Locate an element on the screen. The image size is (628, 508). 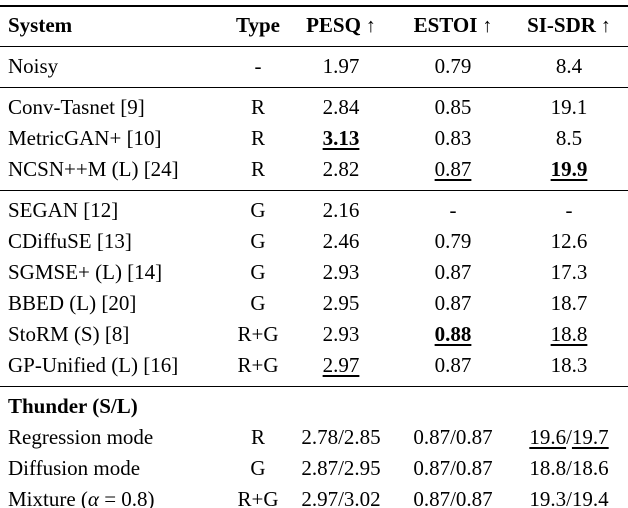
cell-system: SEGAN [12] is located at coordinates (115, 209).